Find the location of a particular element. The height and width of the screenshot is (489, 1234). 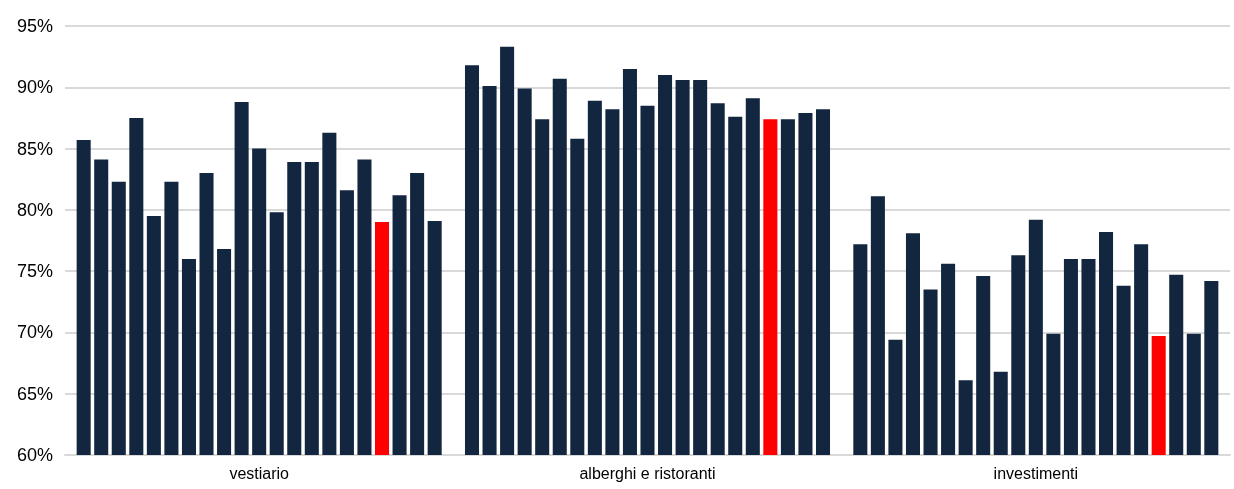

x-tick-label: alberghi e ristoranti is located at coordinates (647, 473).